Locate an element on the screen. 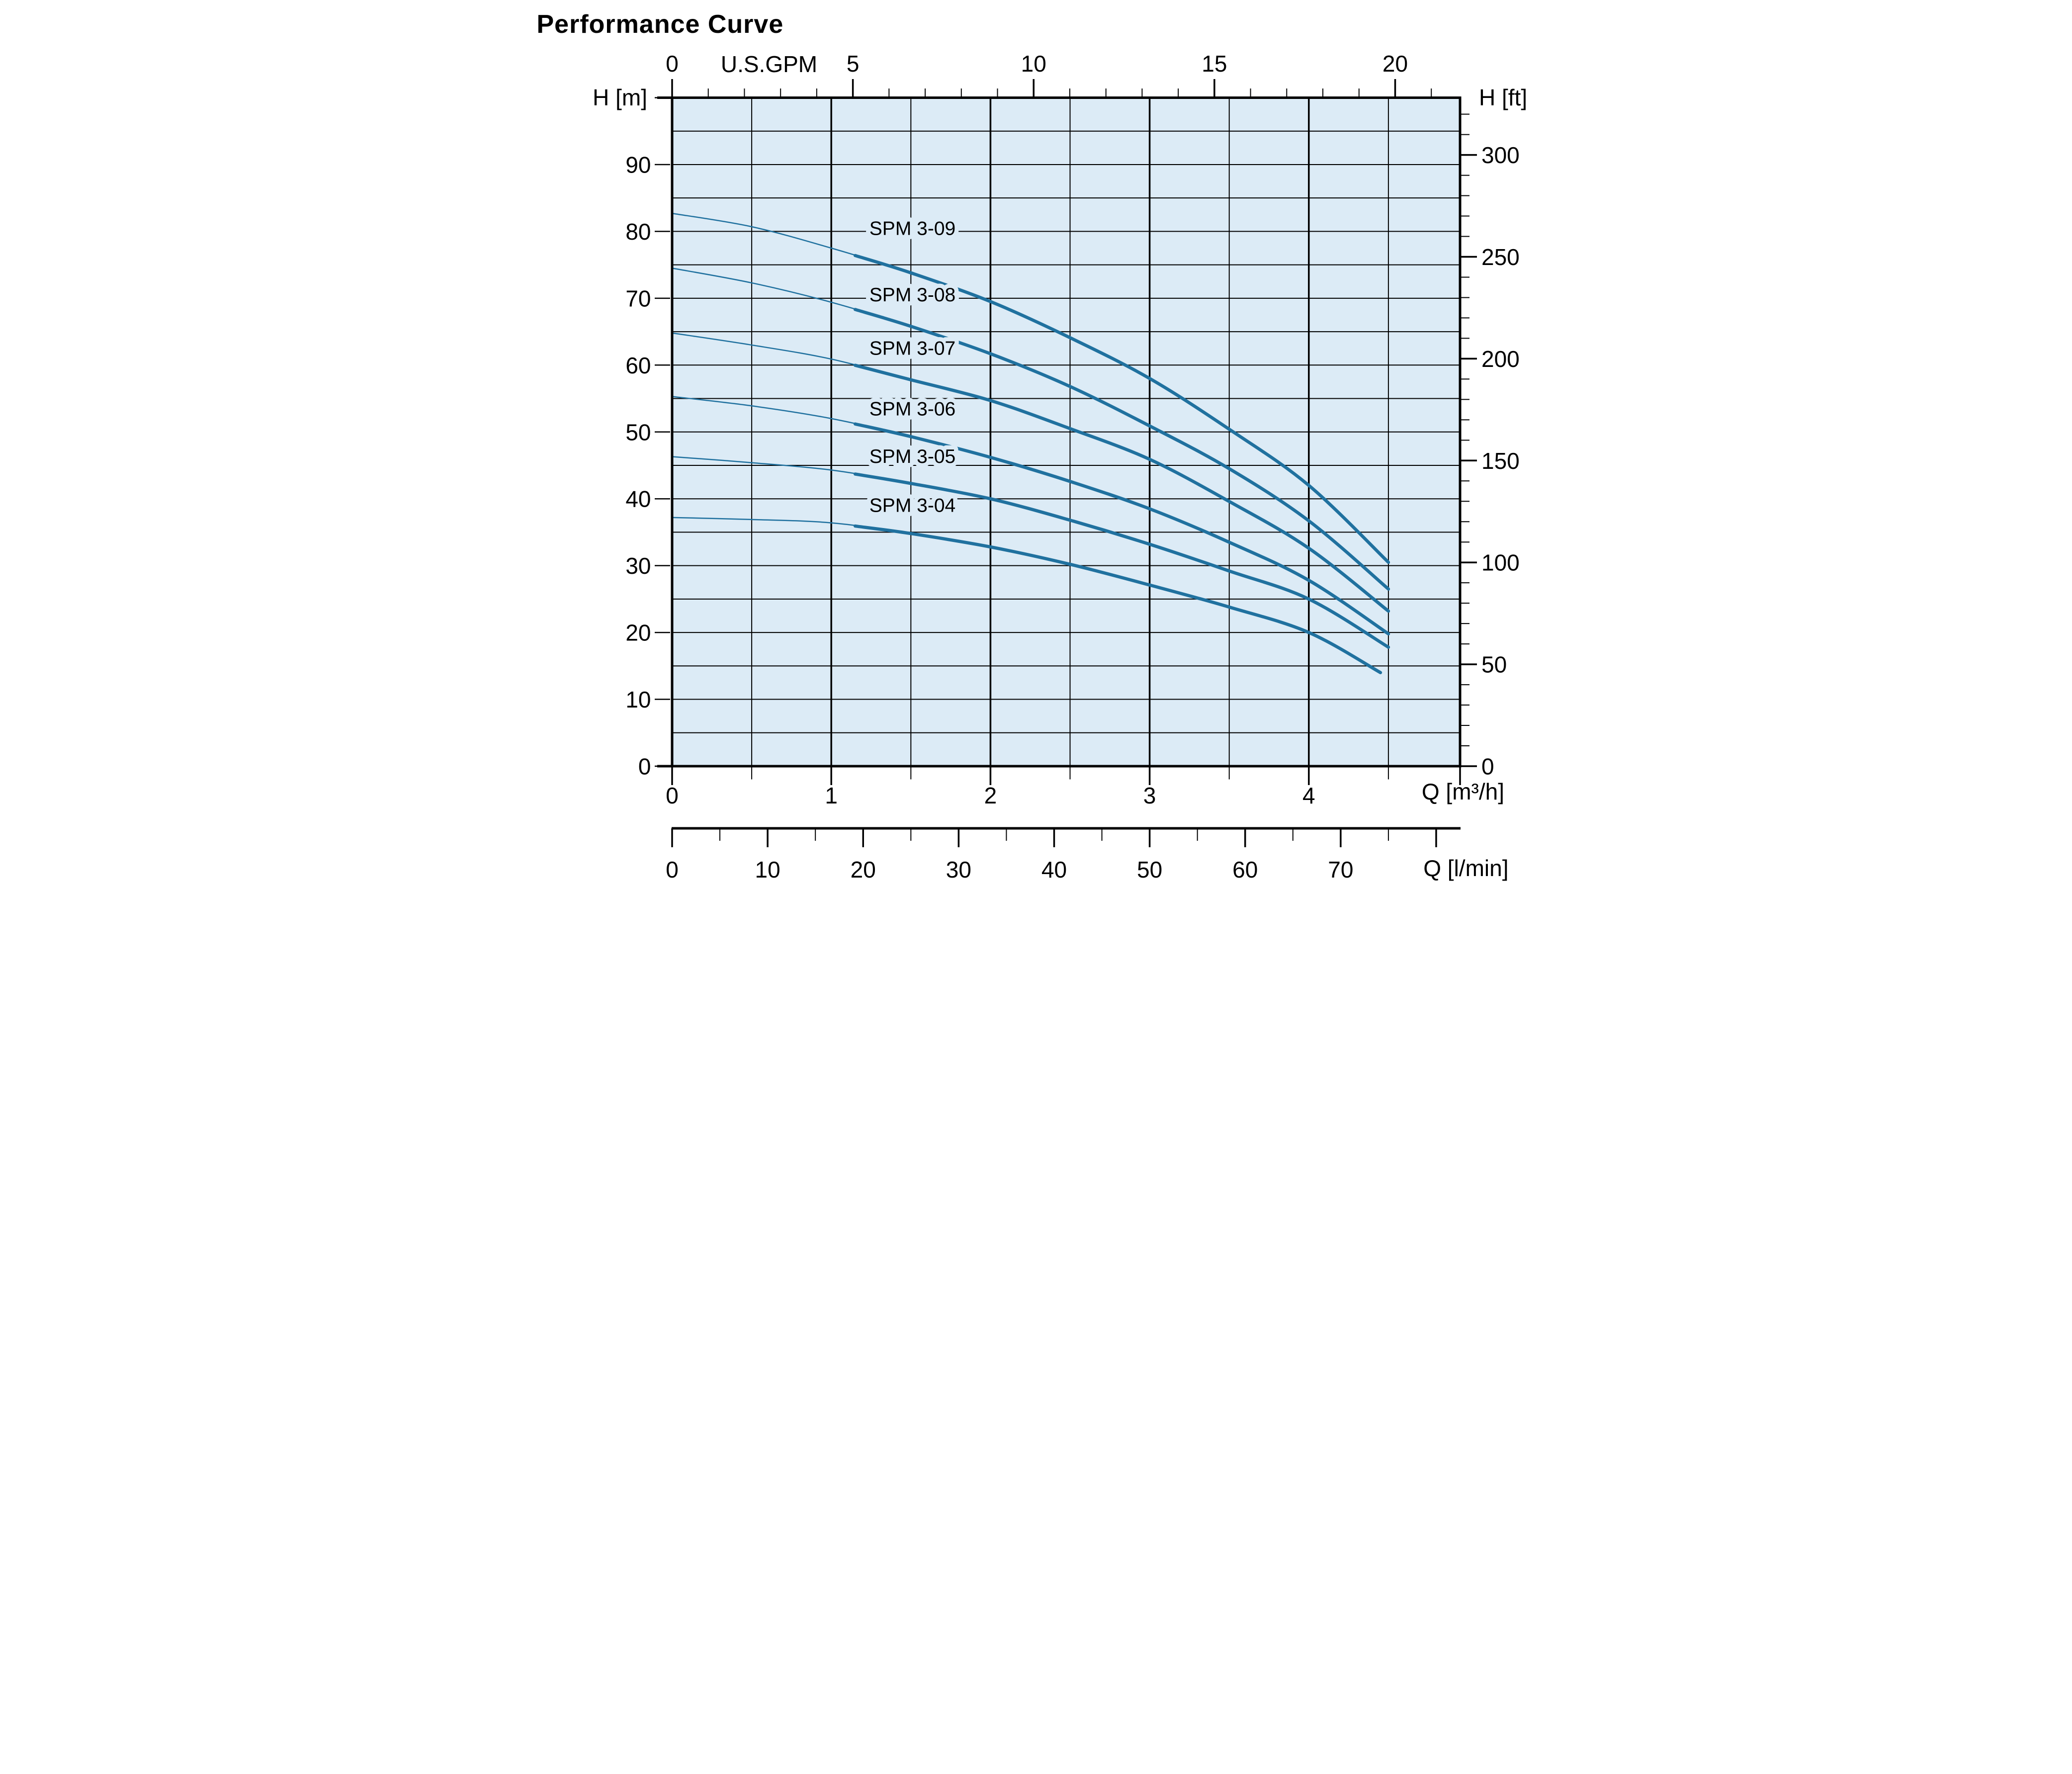 This screenshot has width=2072, height=1774. right-tick-label: 100 is located at coordinates (1501, 563).